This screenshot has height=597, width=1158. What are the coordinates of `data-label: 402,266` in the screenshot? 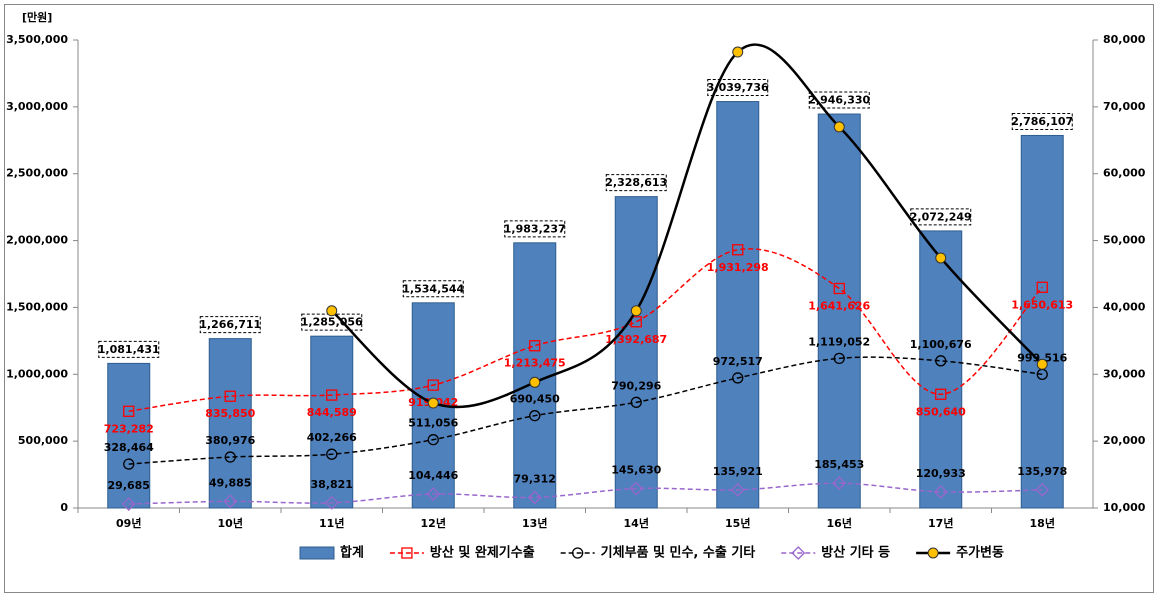 It's located at (332, 437).